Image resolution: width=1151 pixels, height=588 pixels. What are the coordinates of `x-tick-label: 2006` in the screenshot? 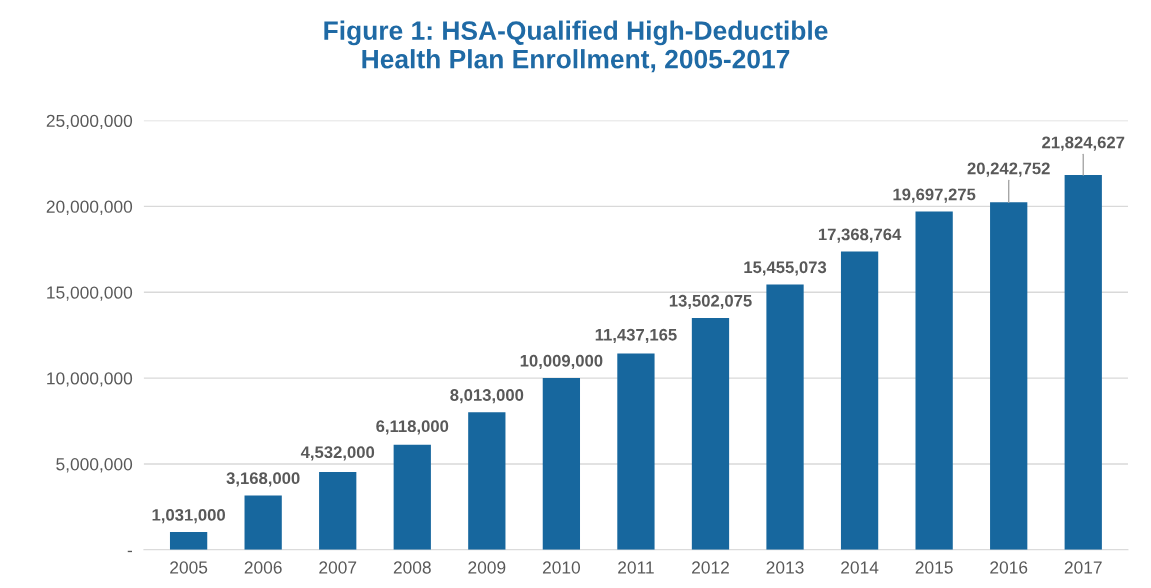 It's located at (263, 567).